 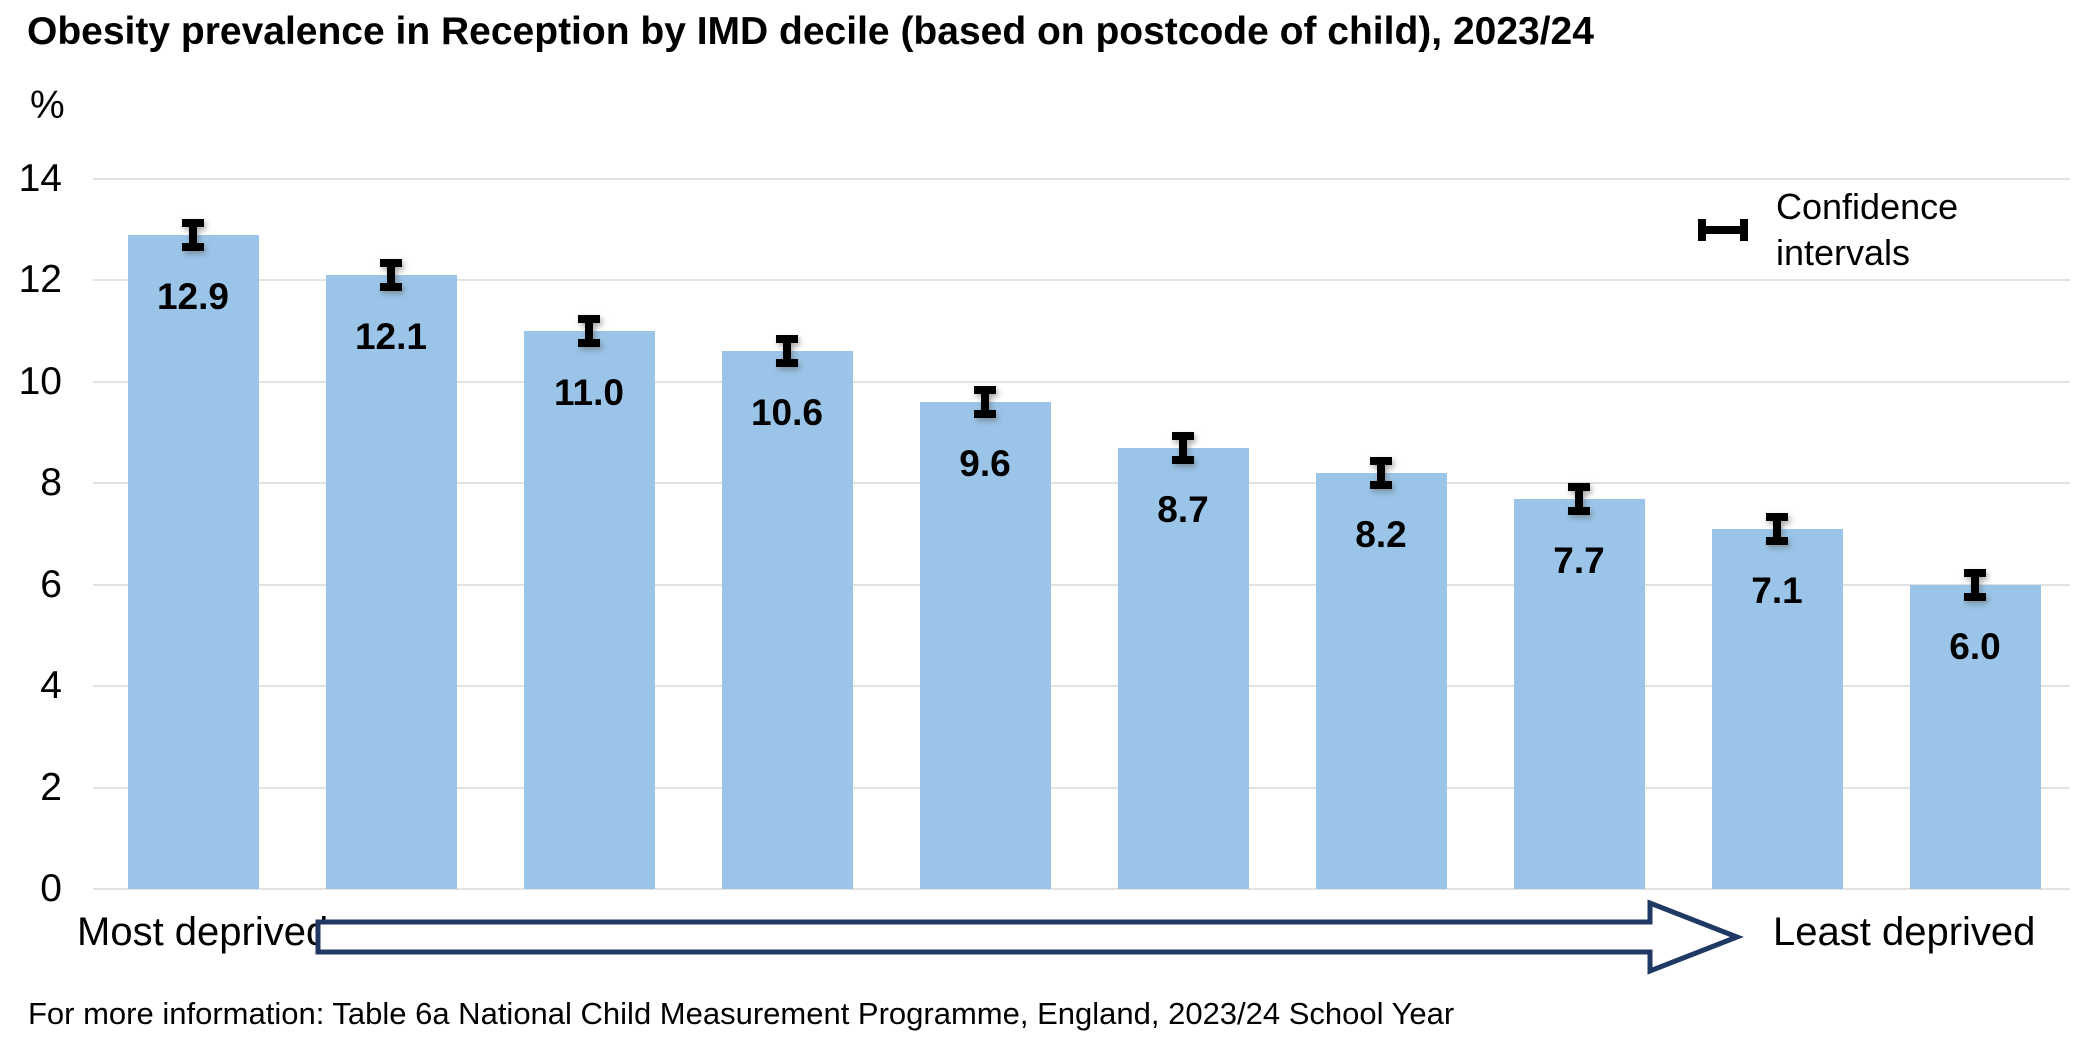 What do you see at coordinates (40, 381) in the screenshot?
I see `y-tick-label-10: 10` at bounding box center [40, 381].